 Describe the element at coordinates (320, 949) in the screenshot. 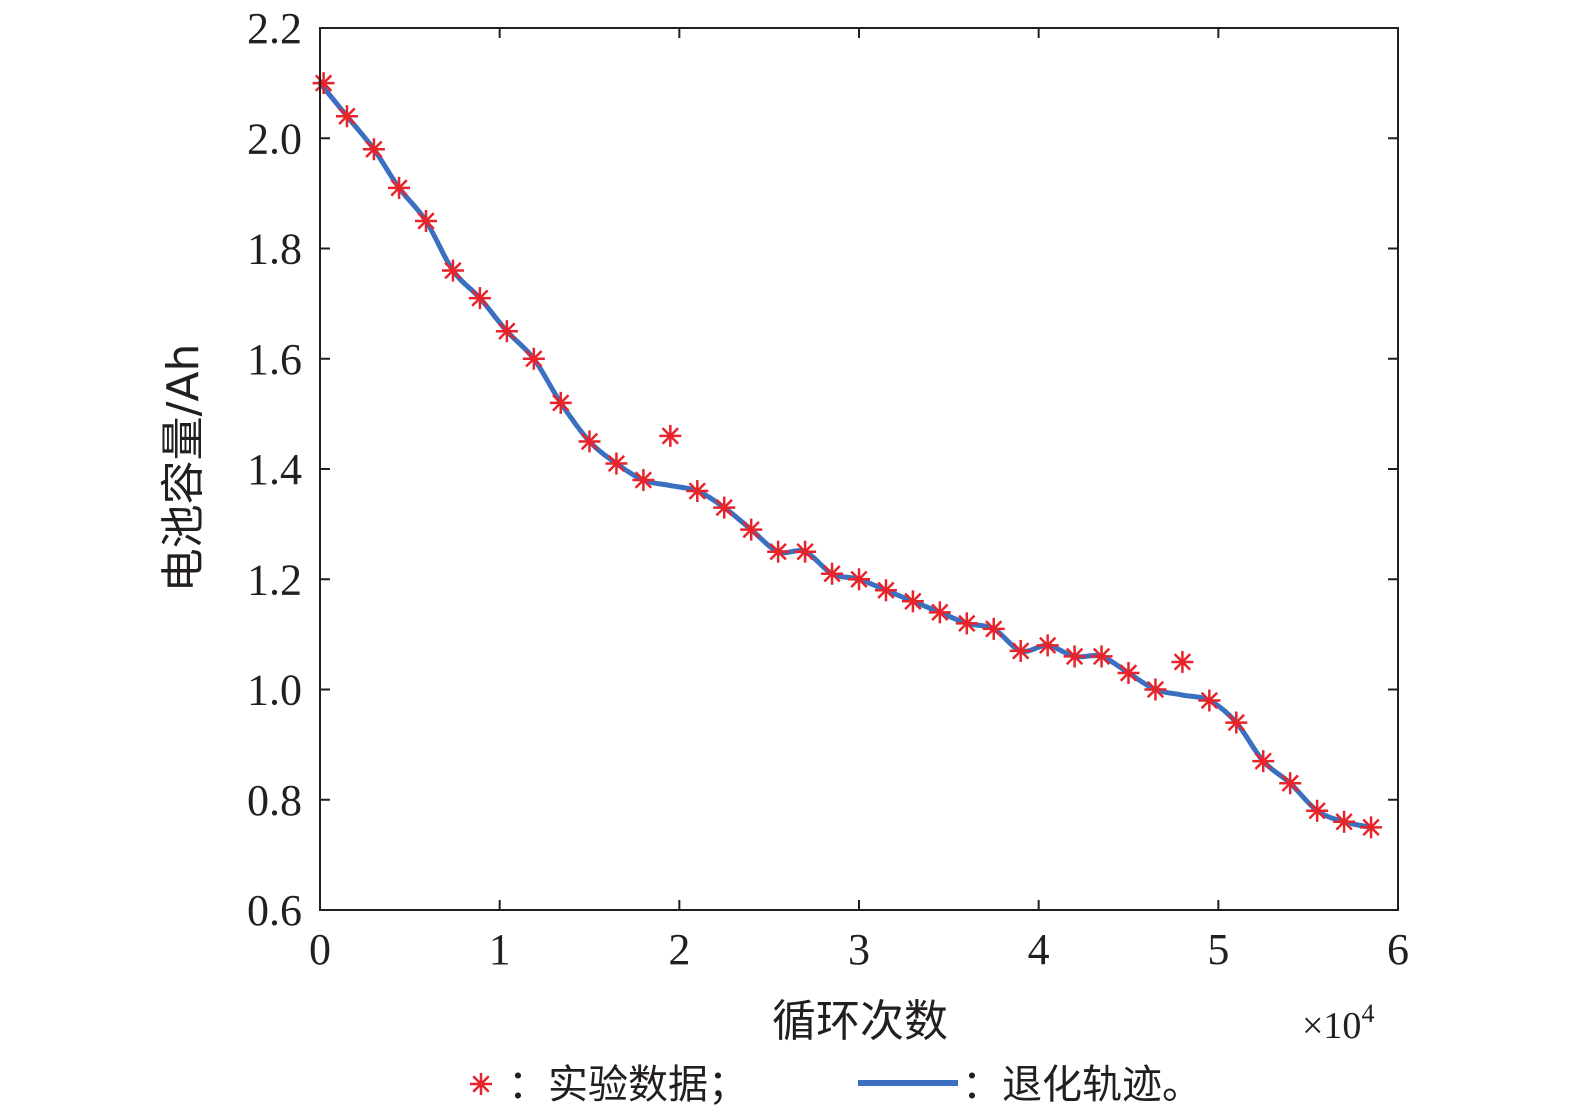

I see `x-tick-label: 0` at that location.